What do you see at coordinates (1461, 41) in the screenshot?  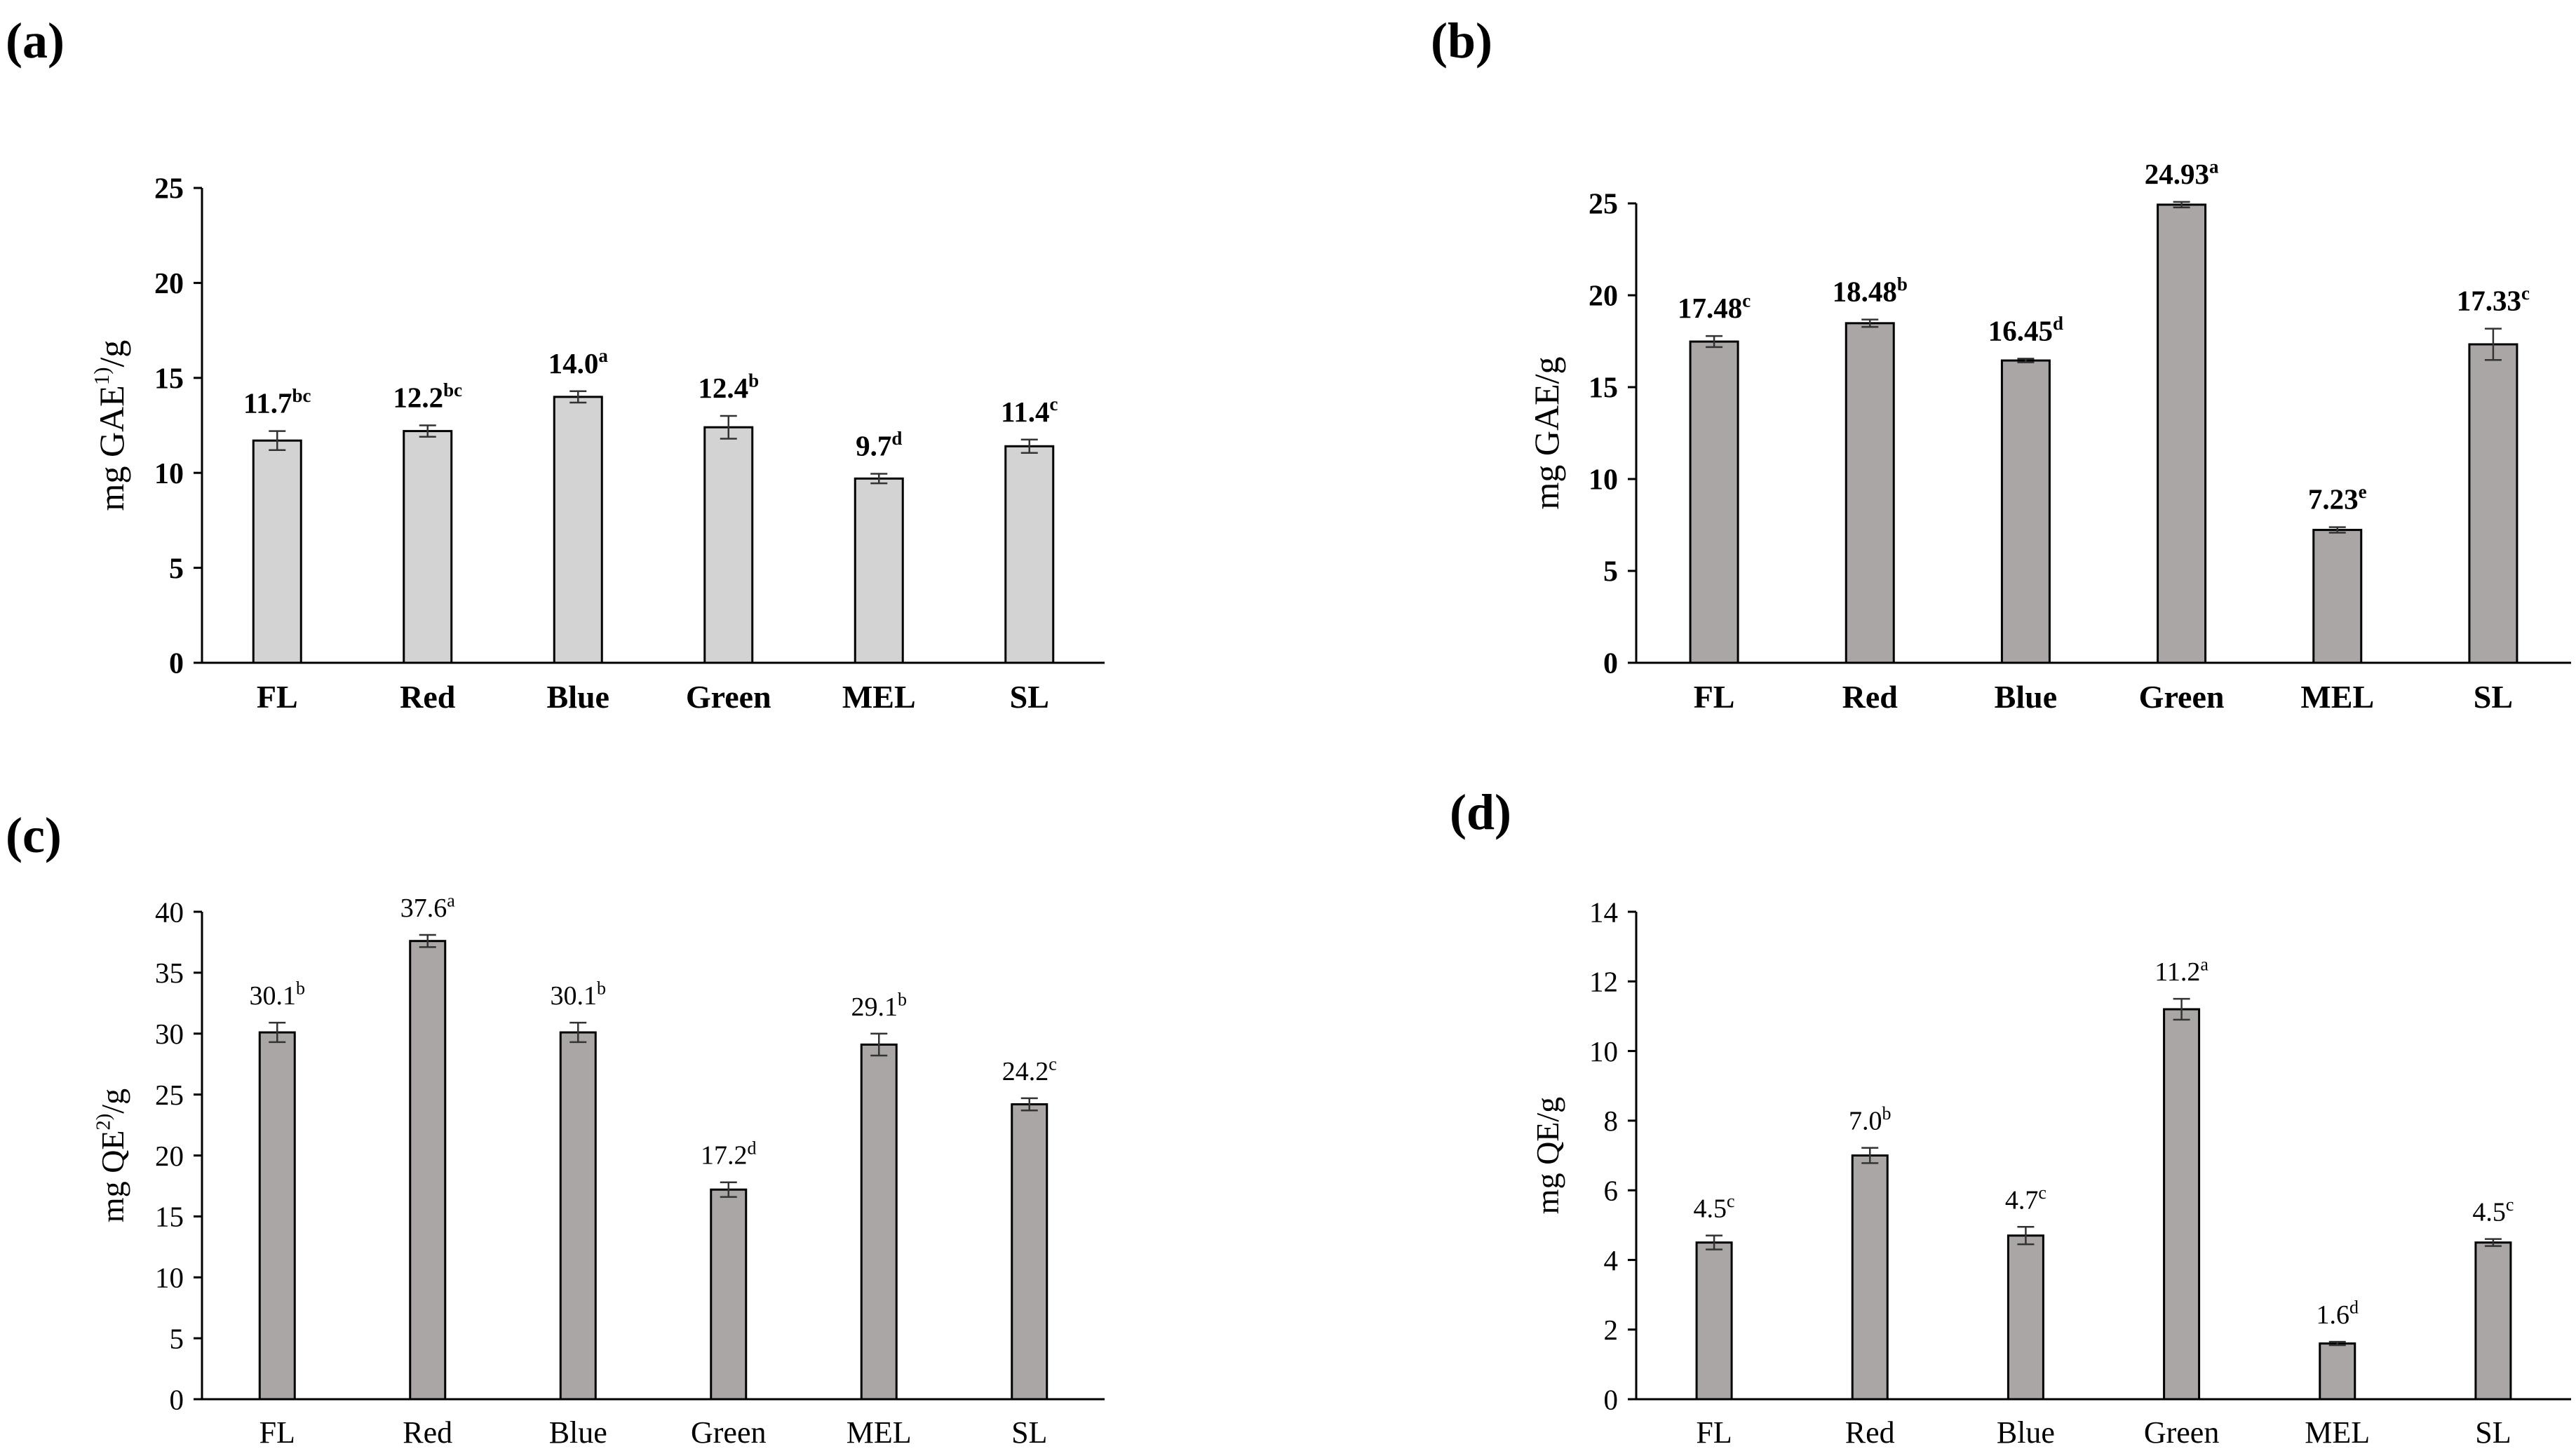 I see `panel-label-b: (b)` at bounding box center [1461, 41].